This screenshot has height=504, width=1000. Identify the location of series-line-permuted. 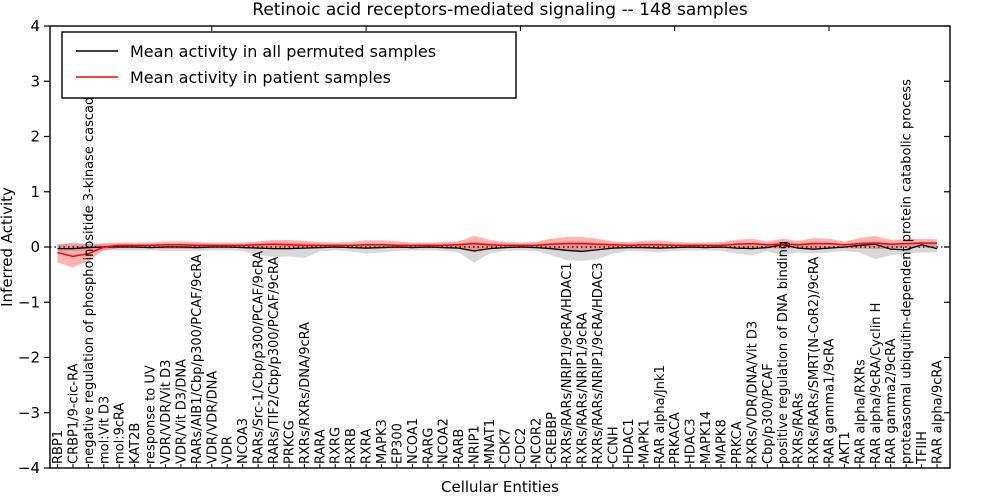
(497, 248).